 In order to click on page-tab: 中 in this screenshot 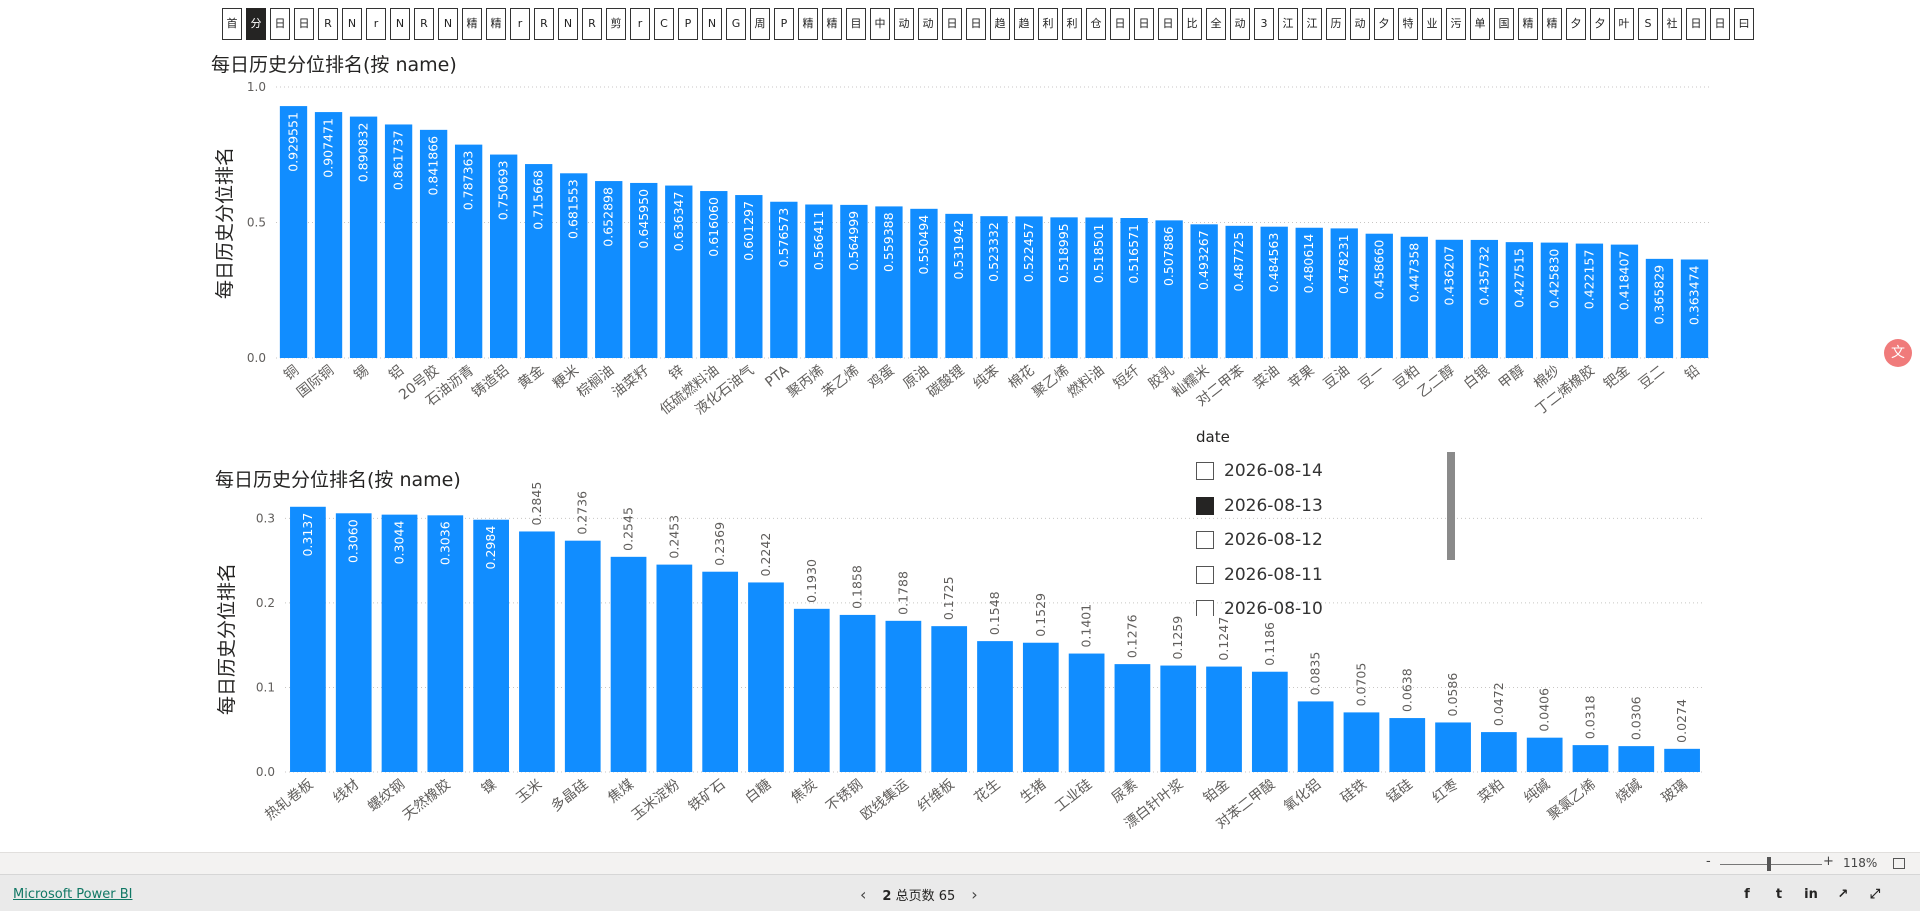, I will do `click(880, 24)`.